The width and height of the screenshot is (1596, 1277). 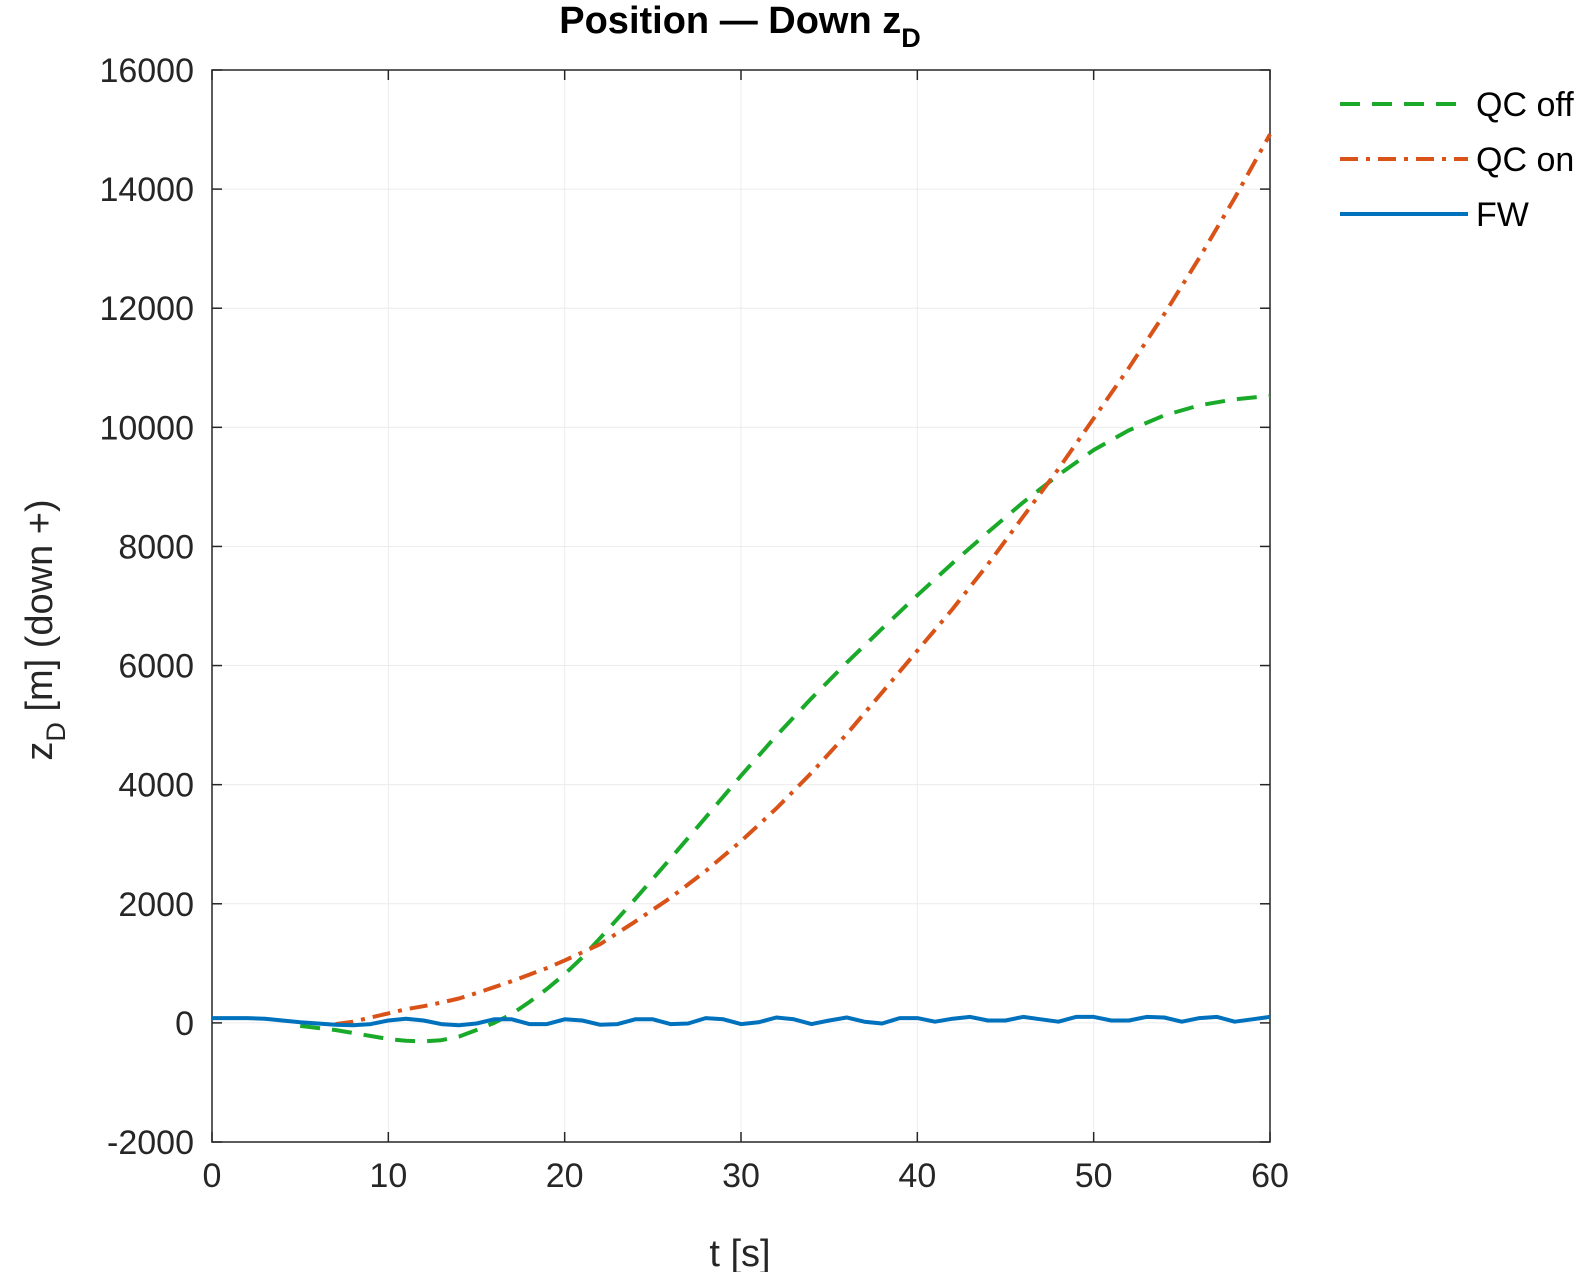 I want to click on x-tick-label: 40, so click(x=917, y=1176).